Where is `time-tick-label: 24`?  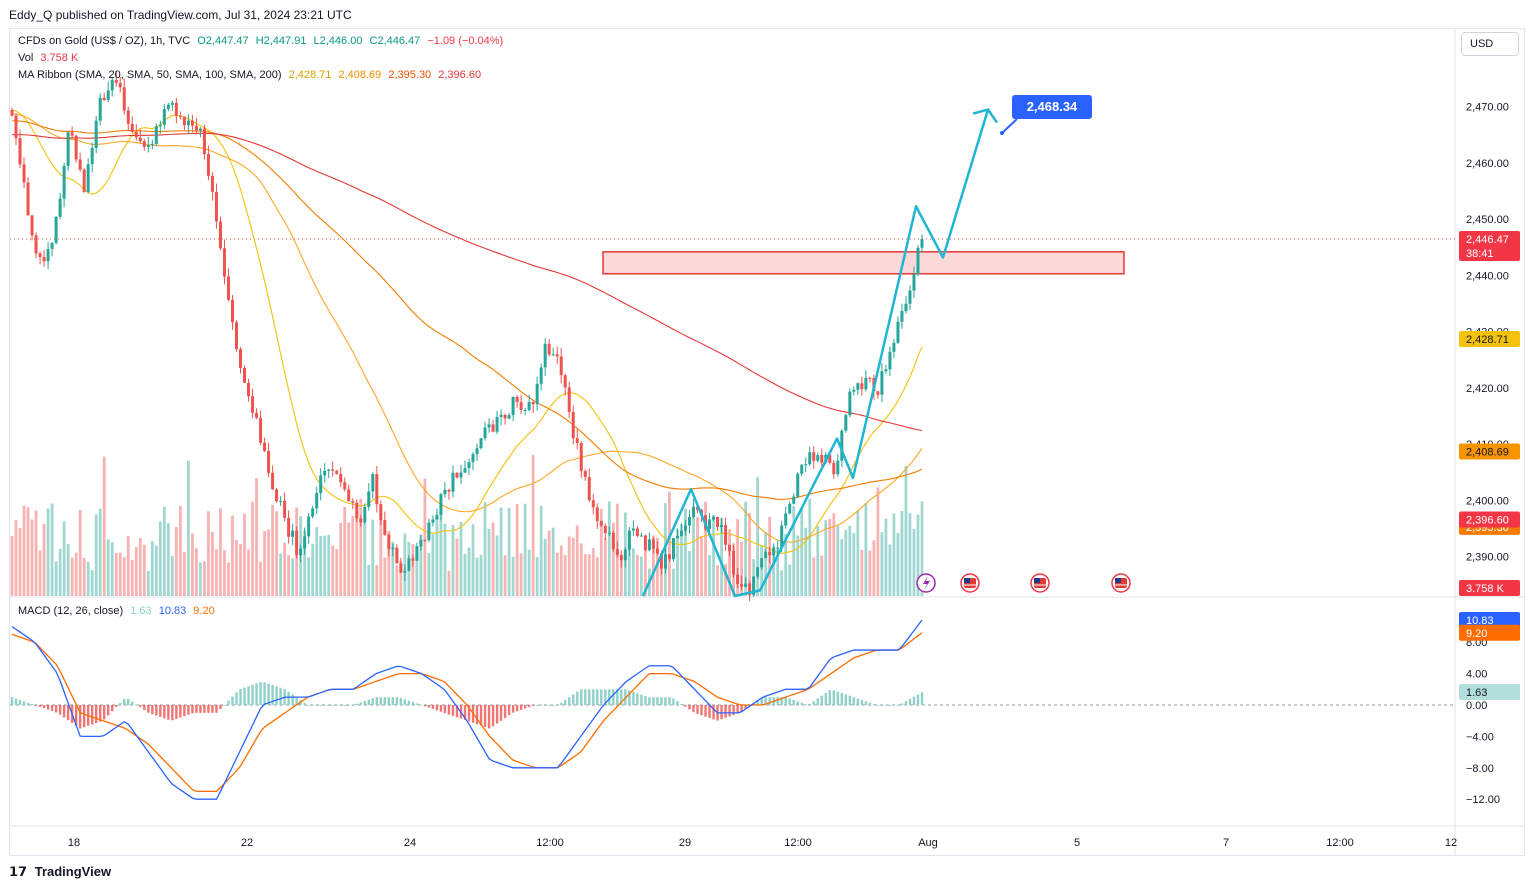 time-tick-label: 24 is located at coordinates (410, 843).